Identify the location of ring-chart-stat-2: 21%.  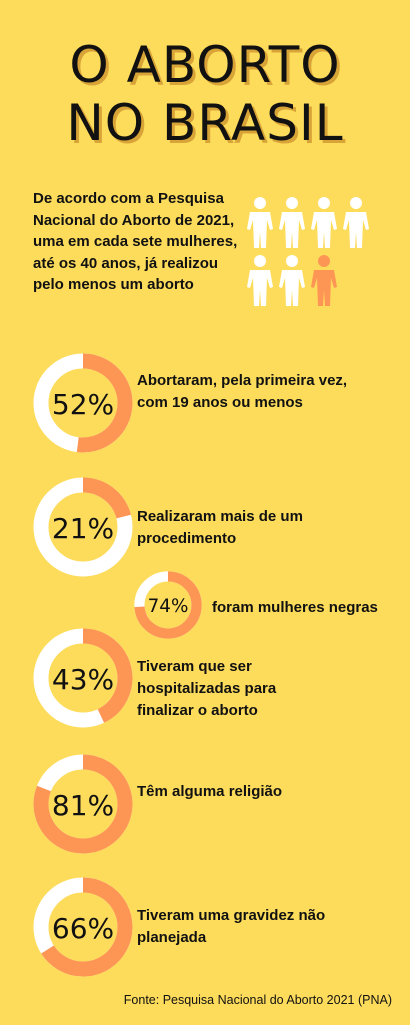
(83, 527).